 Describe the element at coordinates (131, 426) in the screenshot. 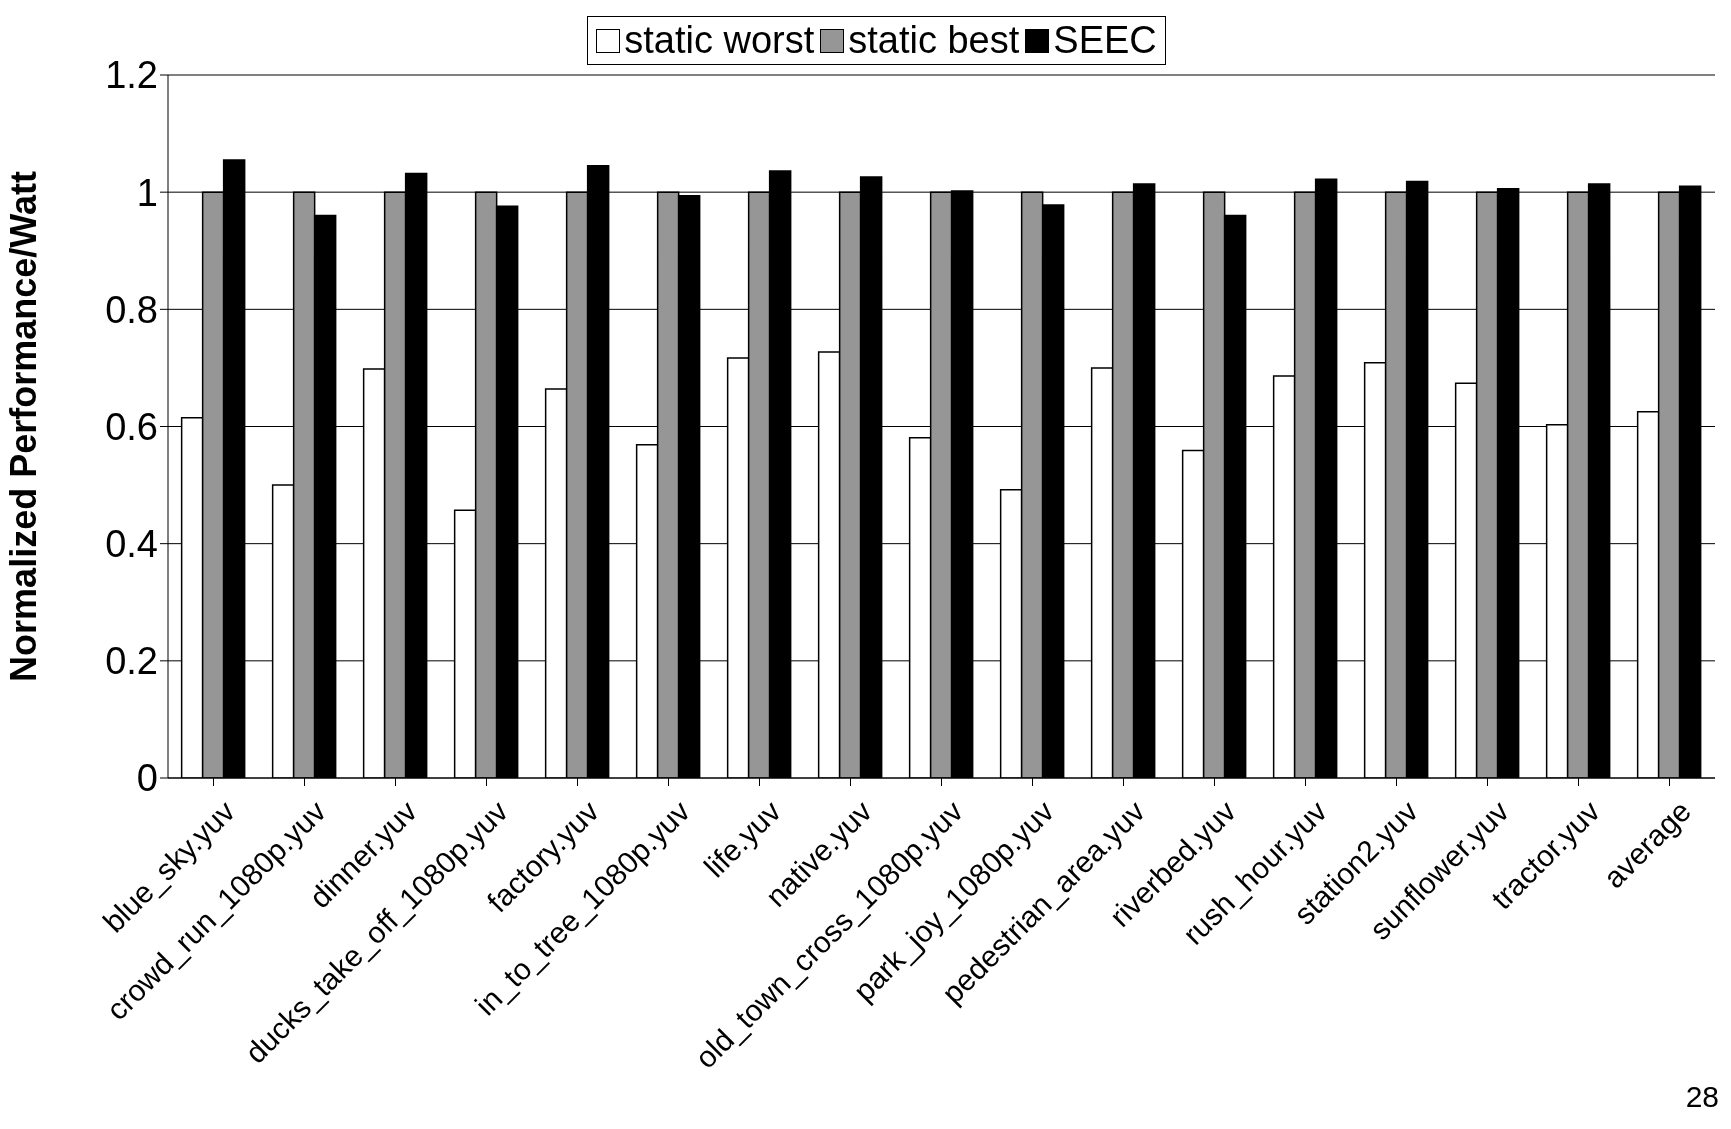

I see `y-tick-label: 0.6` at that location.